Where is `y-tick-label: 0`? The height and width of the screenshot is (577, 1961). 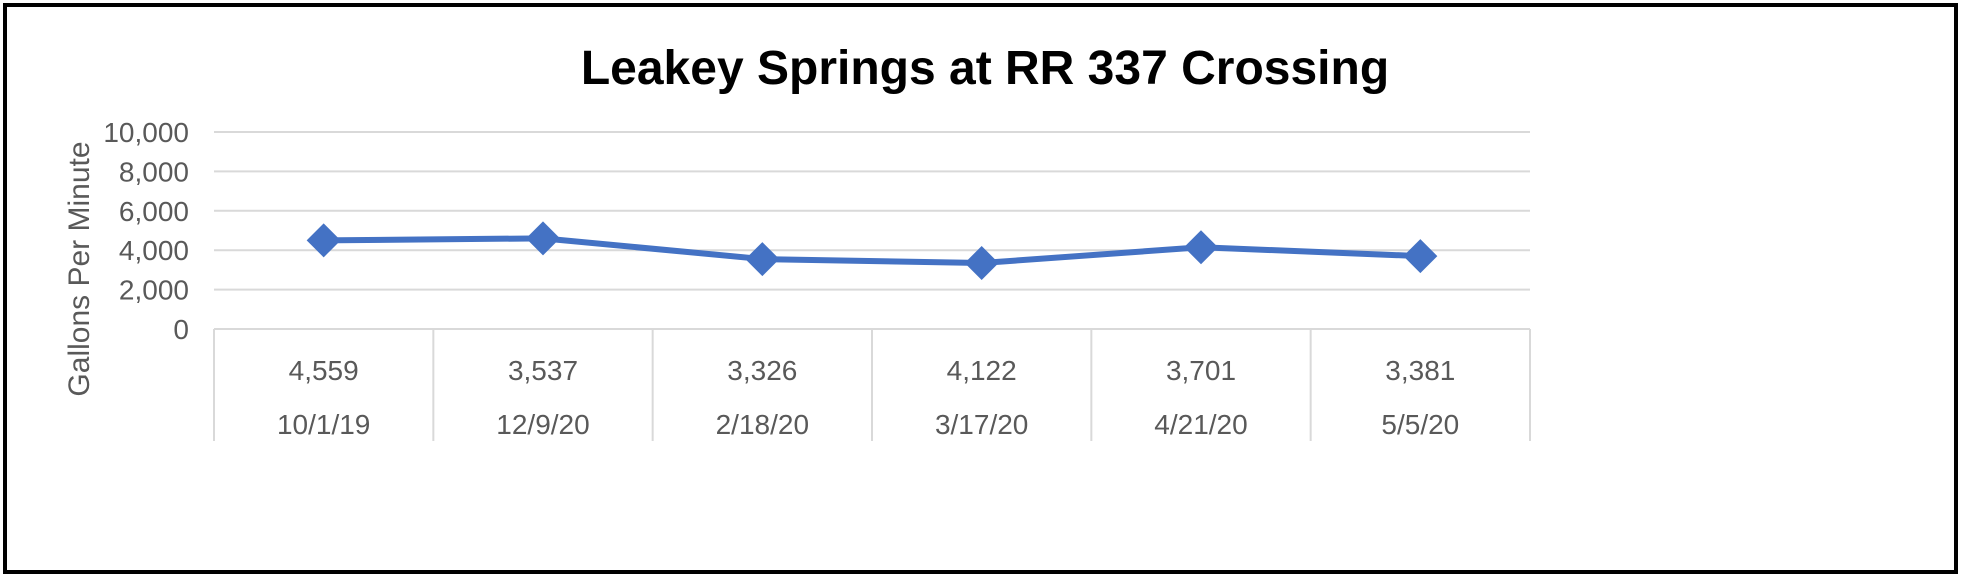
y-tick-label: 0 is located at coordinates (181, 329).